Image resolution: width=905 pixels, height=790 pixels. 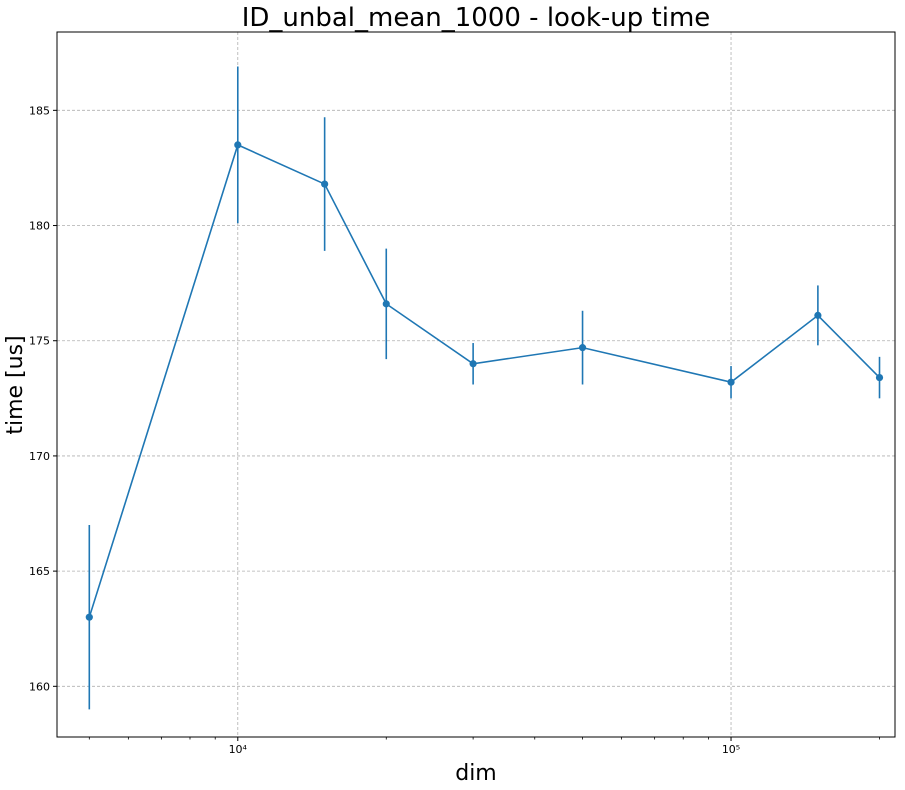 I want to click on y-tick-label: 160, so click(x=39, y=686).